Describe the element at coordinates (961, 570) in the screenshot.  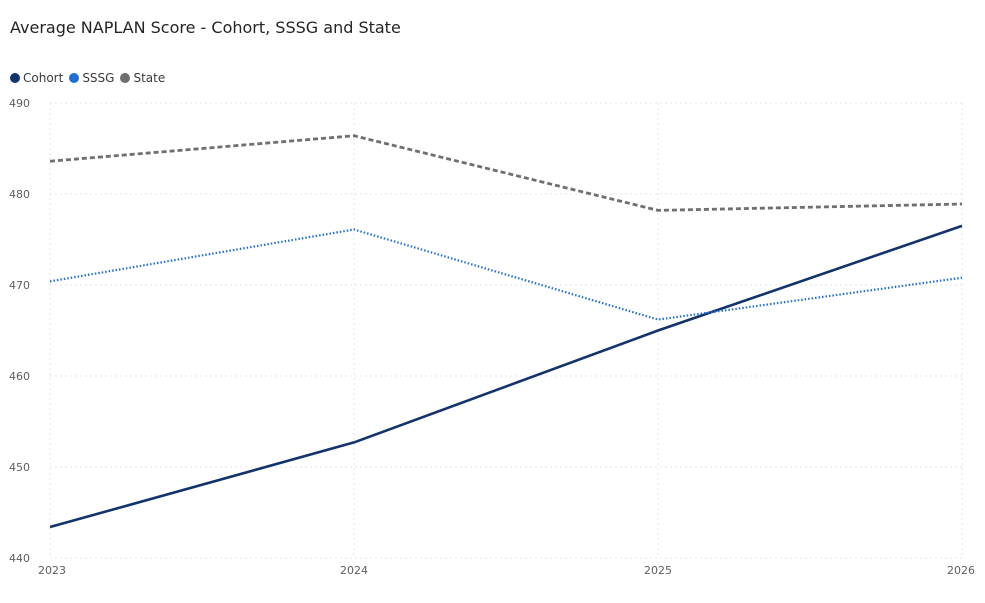
I see `x-tick-label: 2026` at that location.